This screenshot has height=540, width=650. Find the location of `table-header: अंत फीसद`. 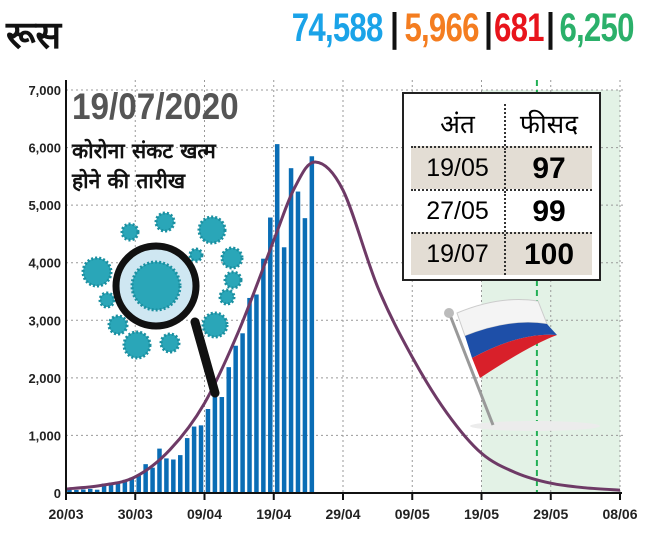

table-header: अंत फीसद is located at coordinates (501, 125).